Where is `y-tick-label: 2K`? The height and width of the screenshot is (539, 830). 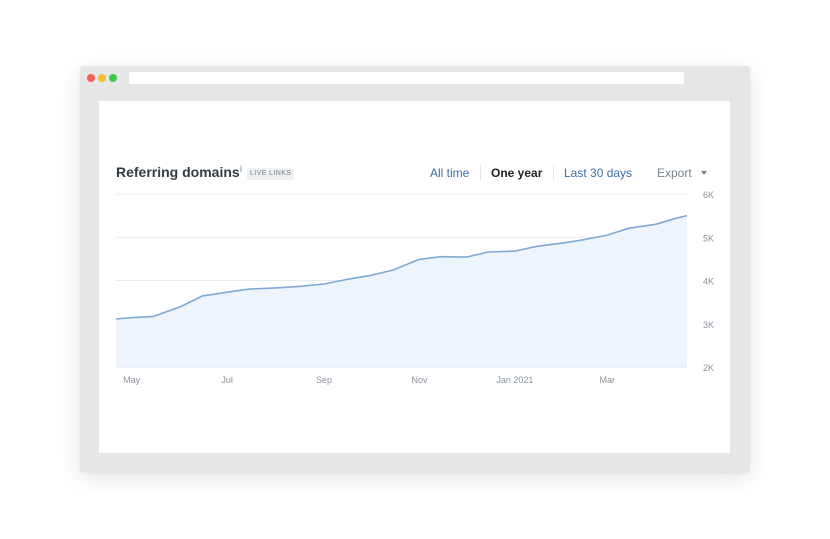 y-tick-label: 2K is located at coordinates (708, 368).